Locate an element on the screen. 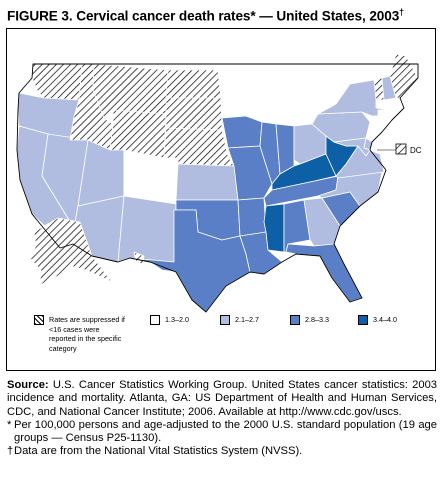 The height and width of the screenshot is (494, 446). legend-swatch-c4 is located at coordinates (363, 320).